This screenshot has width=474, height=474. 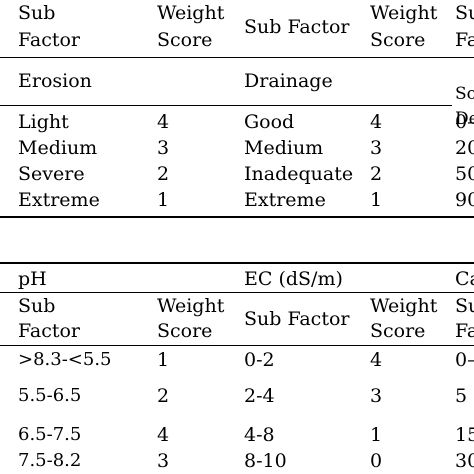 What do you see at coordinates (43, 122) in the screenshot?
I see `sub-factor-cell: Light` at bounding box center [43, 122].